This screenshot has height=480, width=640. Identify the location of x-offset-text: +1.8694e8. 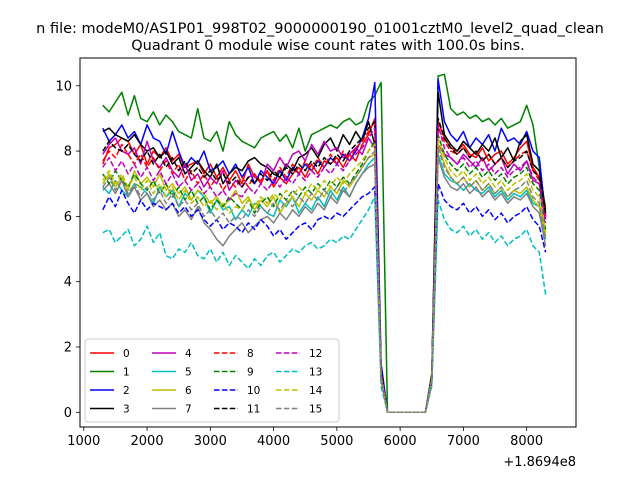
(539, 462).